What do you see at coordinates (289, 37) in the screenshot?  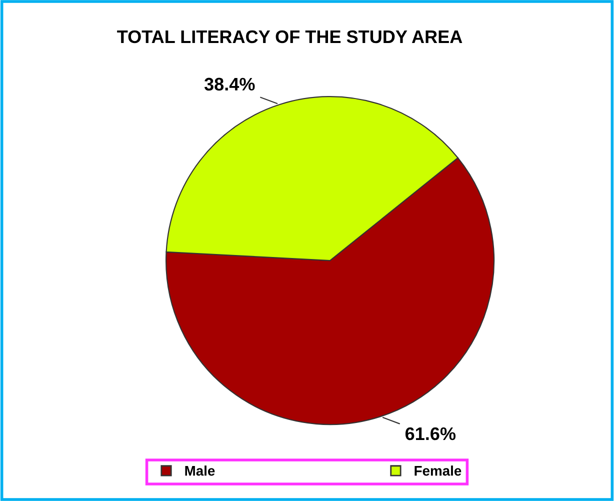 I see `chart-title: TOTAL LITERACY OF THE STUDY AREA` at bounding box center [289, 37].